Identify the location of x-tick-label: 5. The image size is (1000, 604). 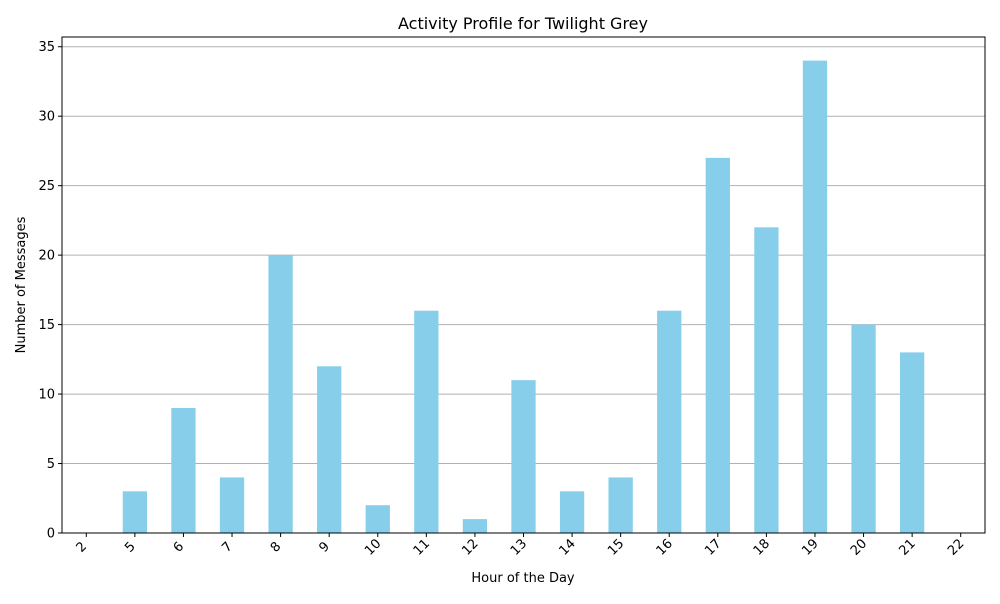
(130, 547).